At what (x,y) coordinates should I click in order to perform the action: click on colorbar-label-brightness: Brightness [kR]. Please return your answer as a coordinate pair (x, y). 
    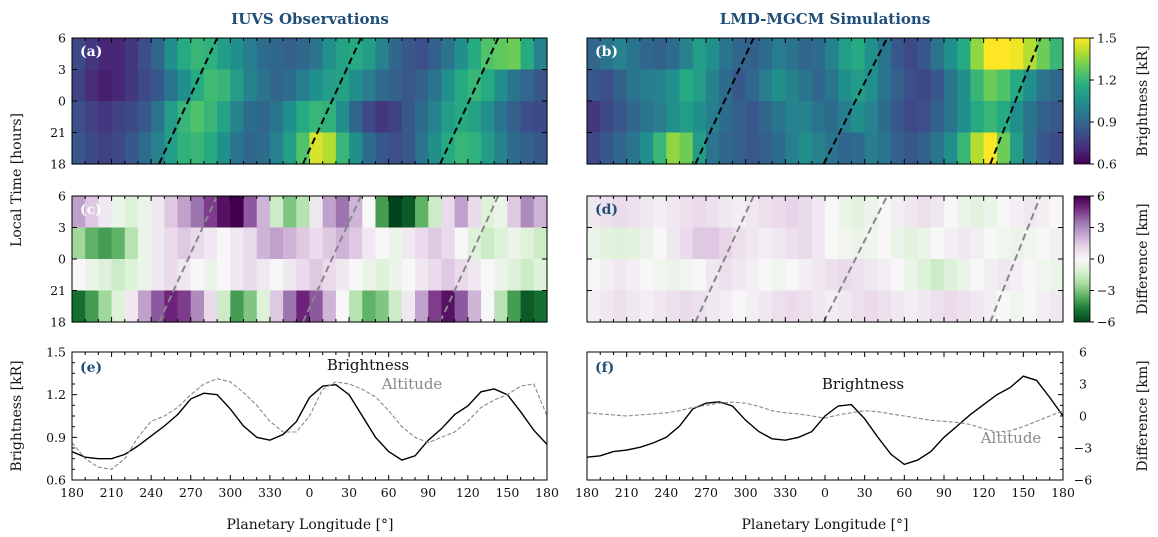
    Looking at the image, I should click on (1143, 100).